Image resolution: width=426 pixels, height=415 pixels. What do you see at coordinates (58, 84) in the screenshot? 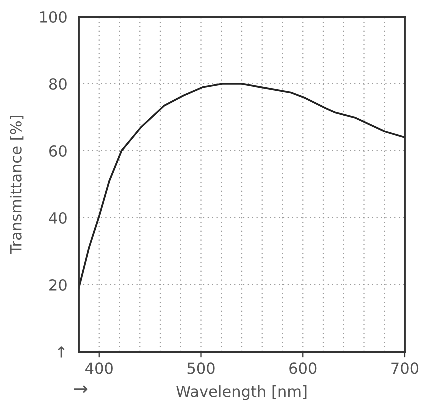
I see `y-tick-label: 80` at bounding box center [58, 84].